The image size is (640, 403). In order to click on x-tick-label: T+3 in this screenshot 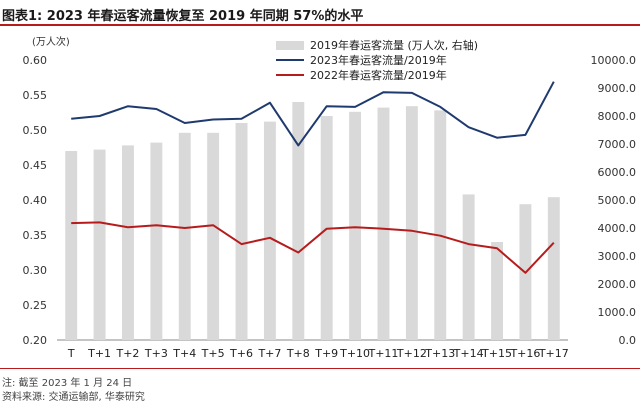, I will do `click(156, 353)`.